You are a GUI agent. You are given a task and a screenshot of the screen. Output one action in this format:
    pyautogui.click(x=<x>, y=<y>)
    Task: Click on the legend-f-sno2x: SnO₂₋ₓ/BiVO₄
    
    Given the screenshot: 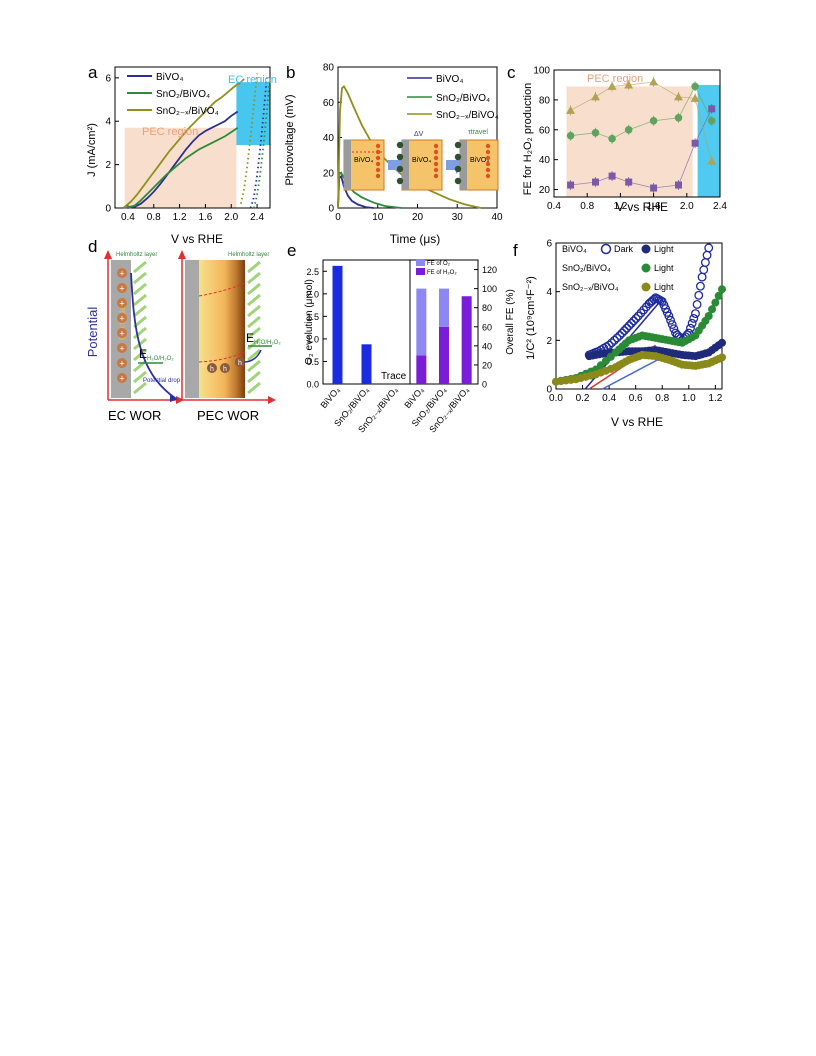 What is the action you would take?
    pyautogui.click(x=590, y=287)
    